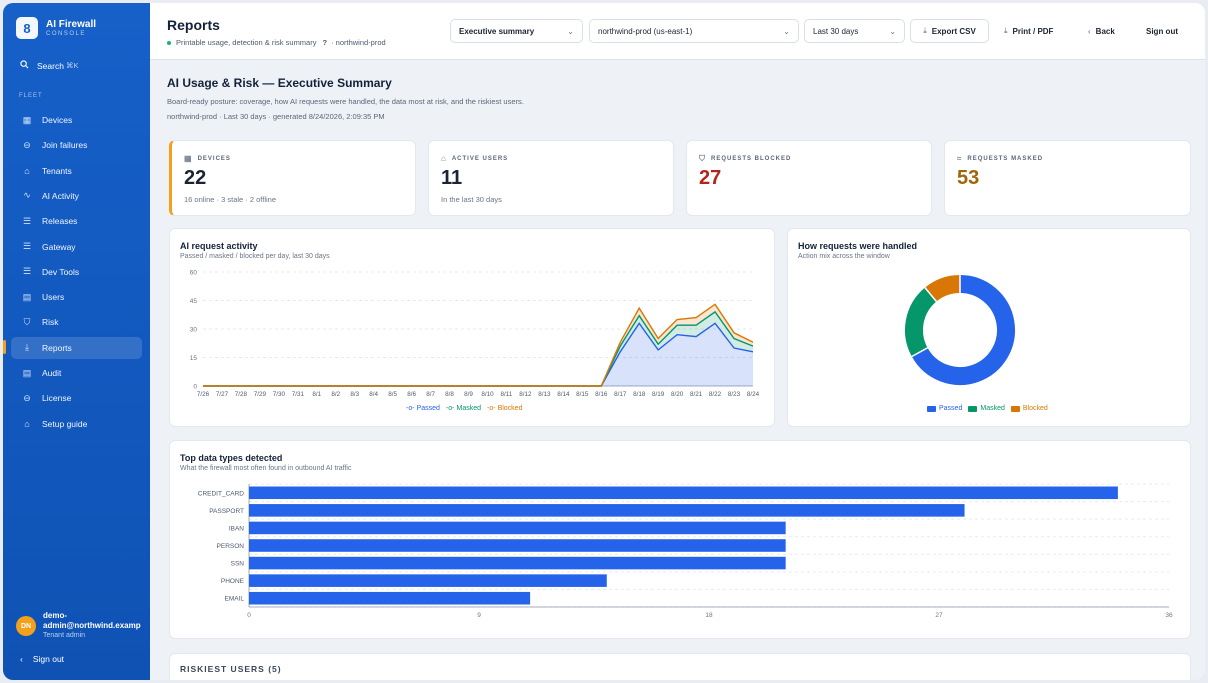  Describe the element at coordinates (620, 394) in the screenshot. I see `x-tick-label: 8/17` at that location.